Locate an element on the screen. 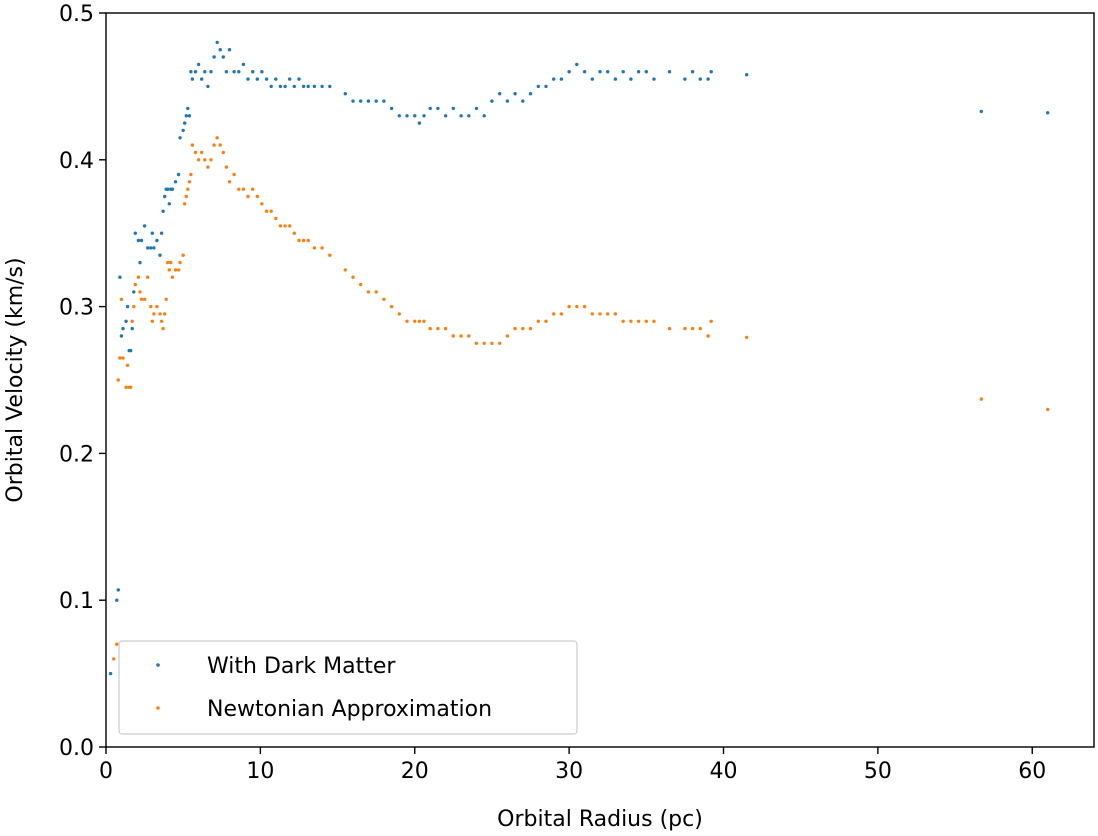  y-tick-label: 0.5 is located at coordinates (76, 14).